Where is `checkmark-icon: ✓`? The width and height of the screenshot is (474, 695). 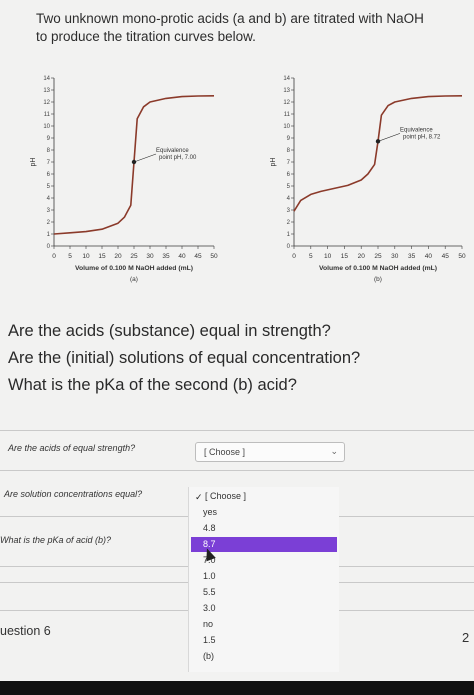
checkmark-icon: ✓ is located at coordinates (199, 497).